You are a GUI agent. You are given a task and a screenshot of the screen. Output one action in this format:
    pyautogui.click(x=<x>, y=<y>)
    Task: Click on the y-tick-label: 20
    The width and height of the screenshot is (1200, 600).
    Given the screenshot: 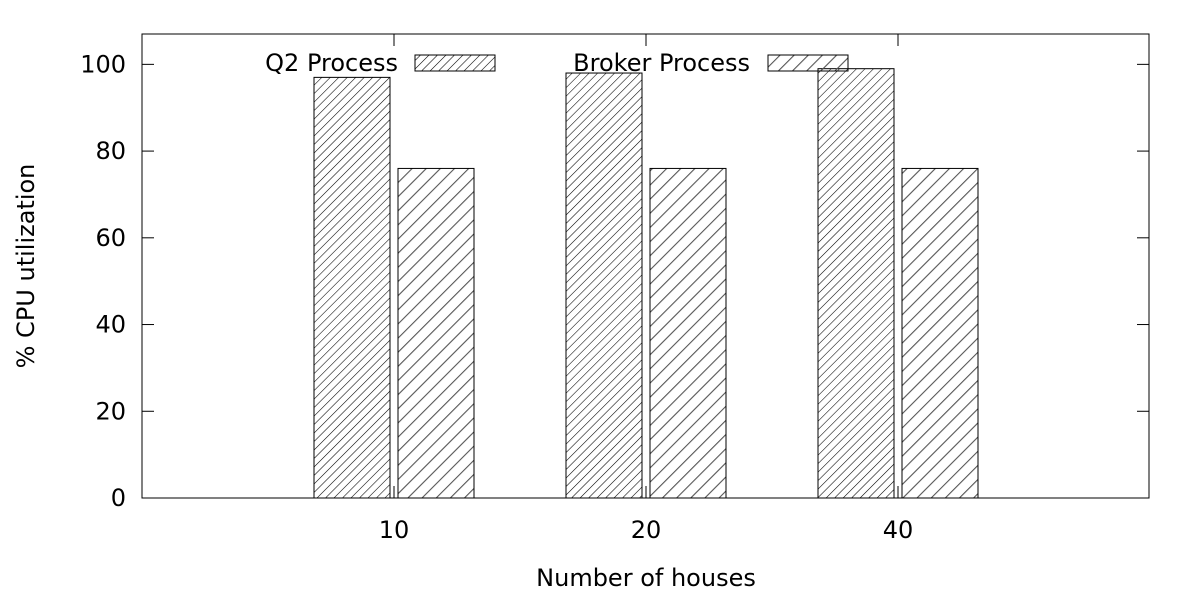 What is the action you would take?
    pyautogui.click(x=110, y=411)
    